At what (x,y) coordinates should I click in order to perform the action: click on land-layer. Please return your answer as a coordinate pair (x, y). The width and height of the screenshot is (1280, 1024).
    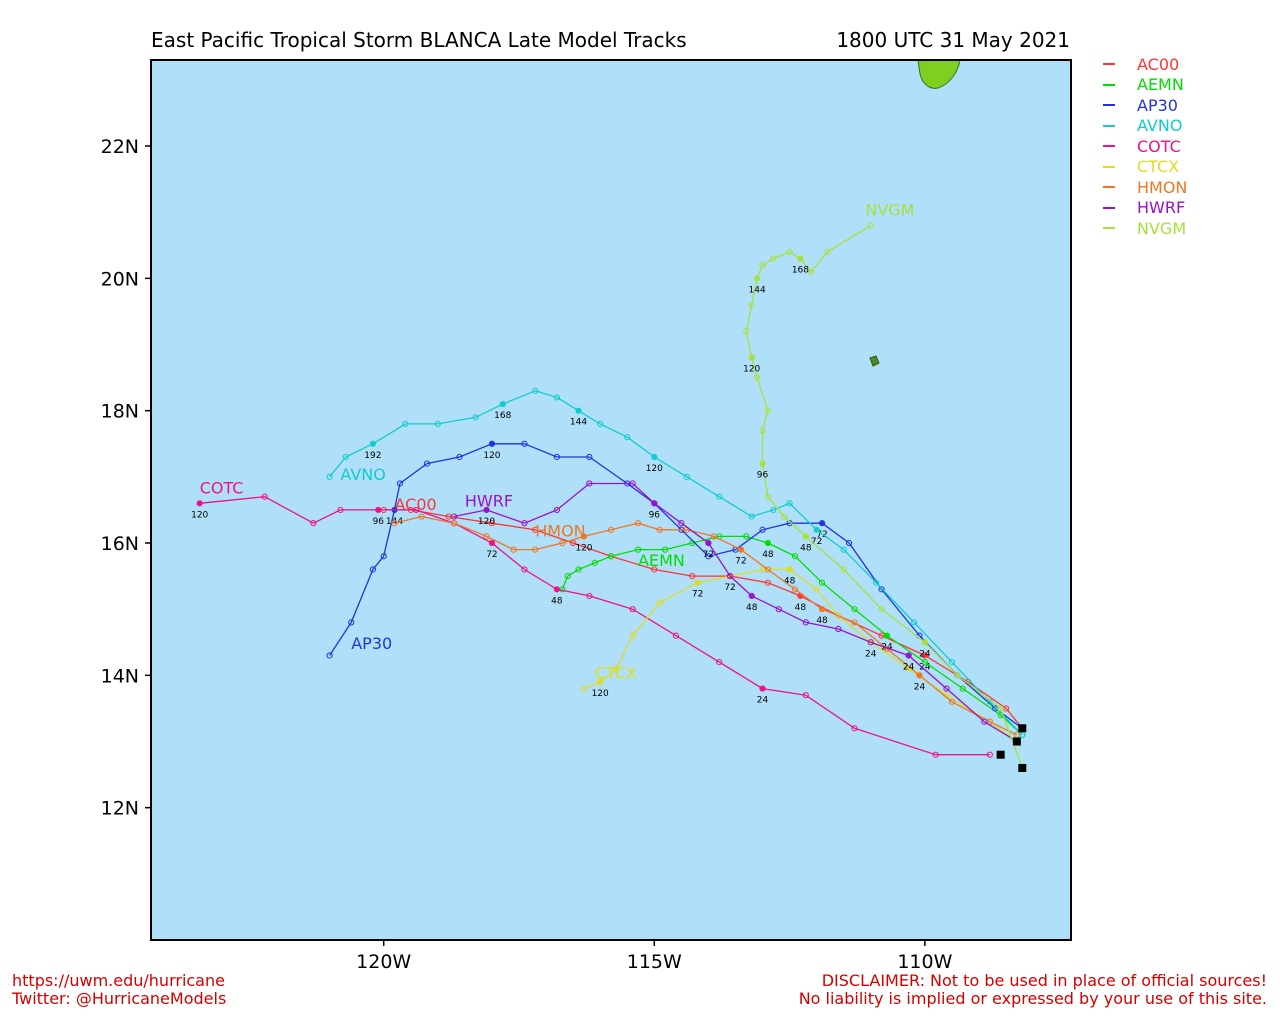
    Looking at the image, I should click on (915, 213).